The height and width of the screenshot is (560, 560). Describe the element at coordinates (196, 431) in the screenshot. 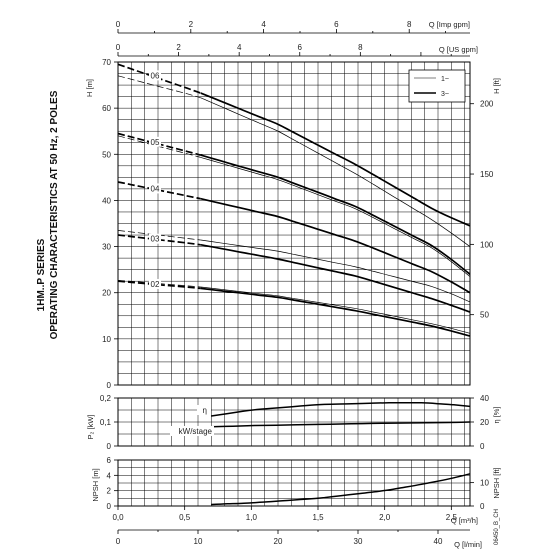

I see `kw-curve-label: kW/stage` at that location.